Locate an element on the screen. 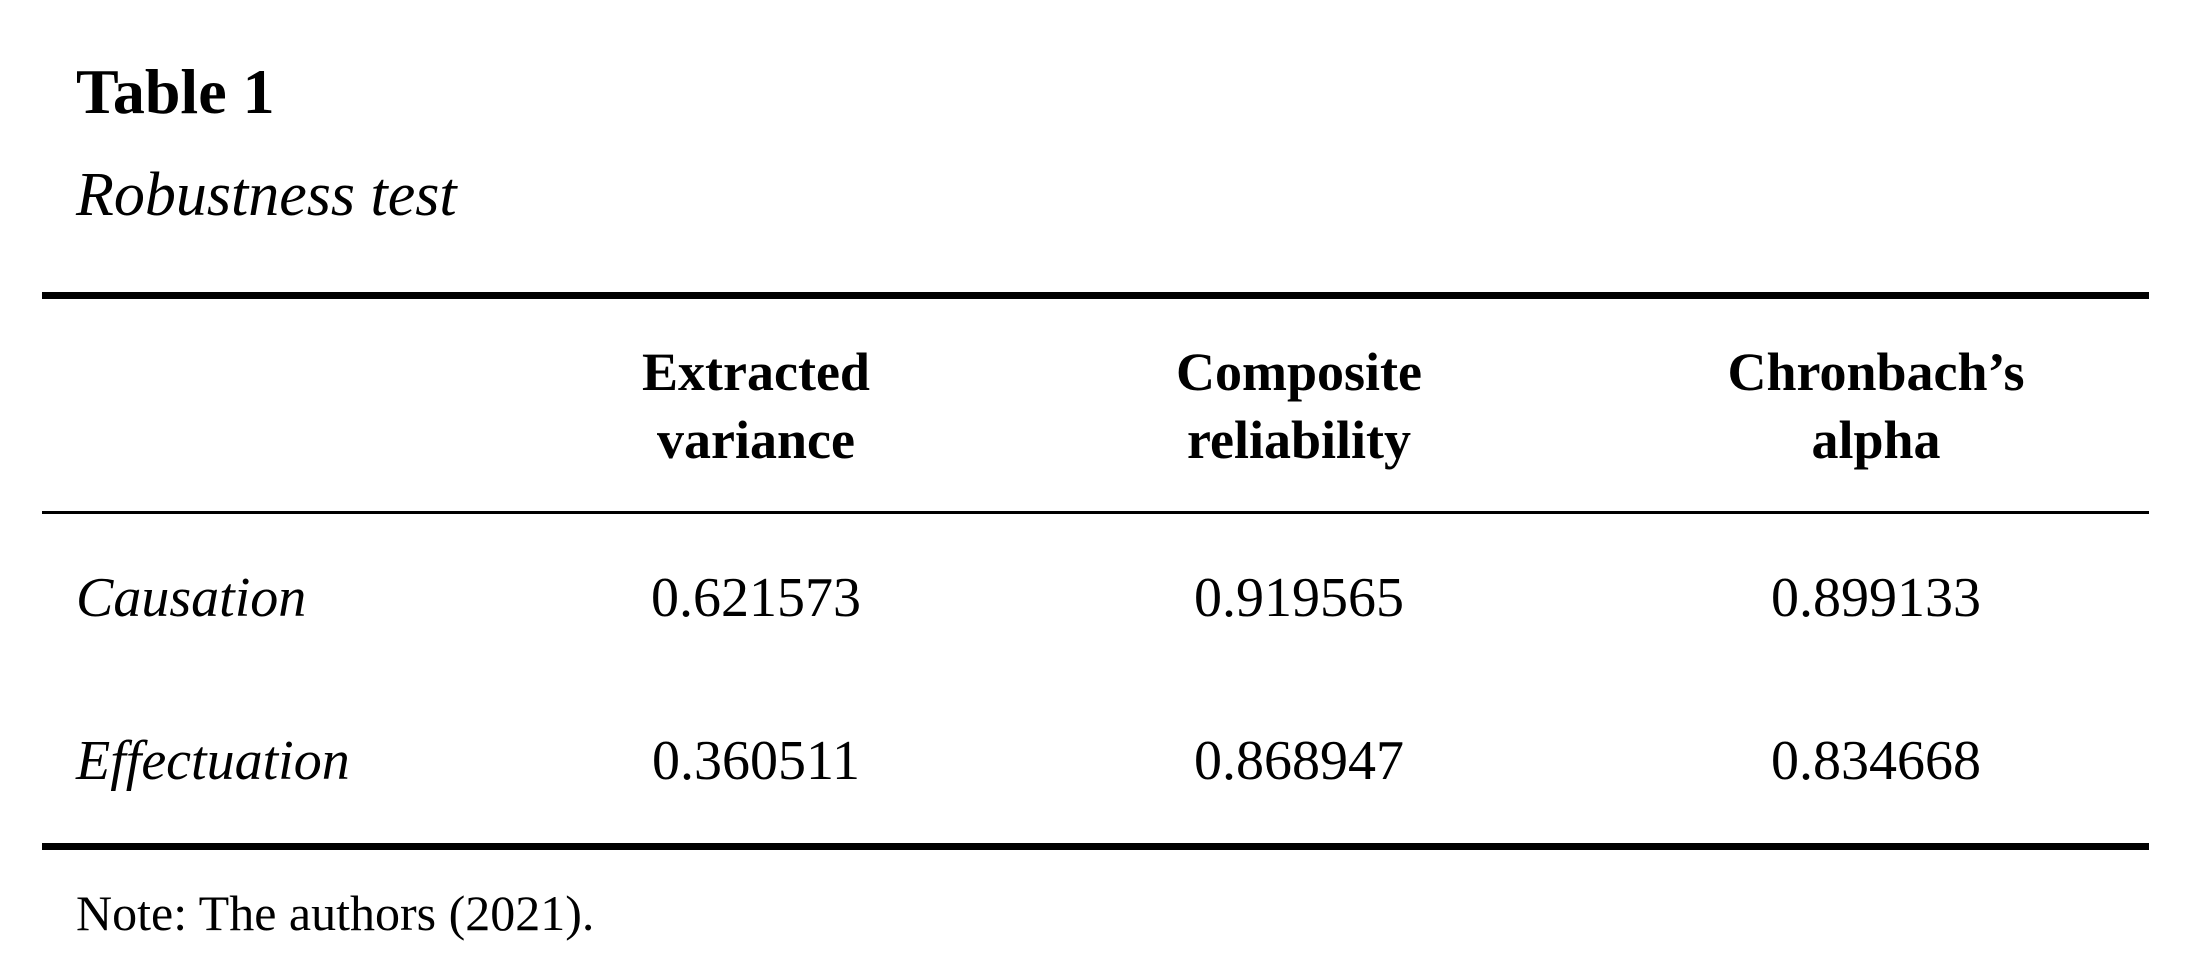 The image size is (2193, 977). cell-value: 0.899133 is located at coordinates (1876, 598).